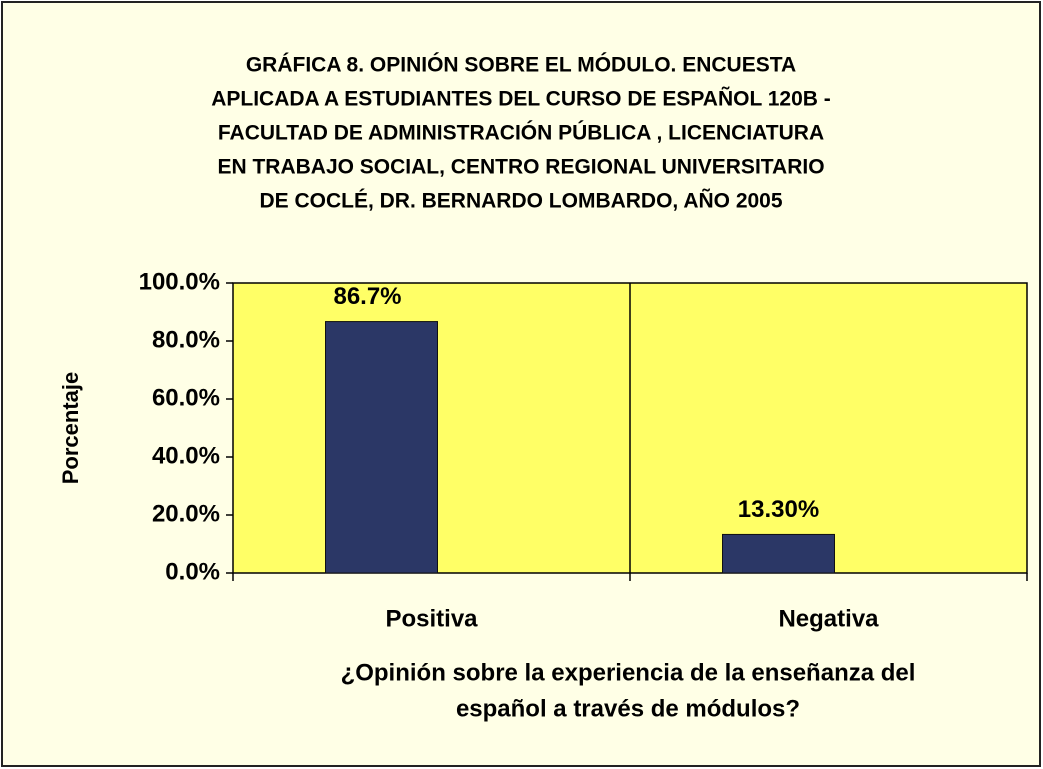  Describe the element at coordinates (186, 455) in the screenshot. I see `y-tick-label: 40.0%` at that location.